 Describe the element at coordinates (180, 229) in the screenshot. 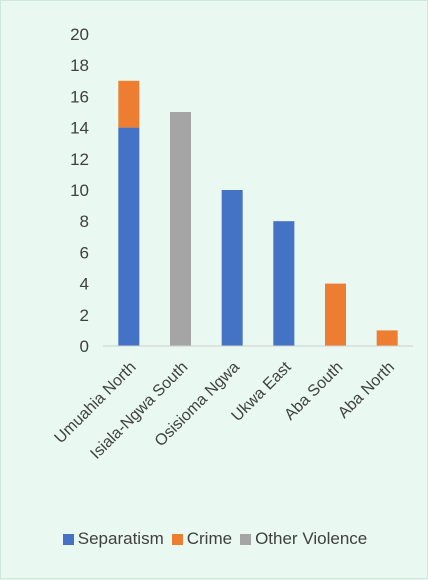

I see `bar-other-violence` at that location.